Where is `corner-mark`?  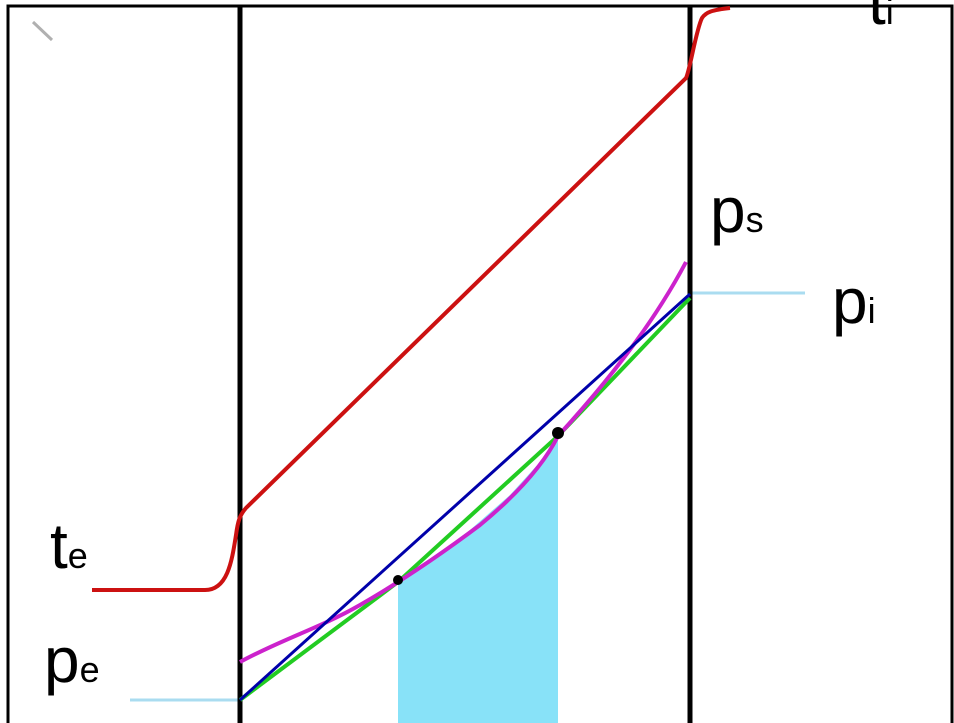 corner-mark is located at coordinates (42, 31).